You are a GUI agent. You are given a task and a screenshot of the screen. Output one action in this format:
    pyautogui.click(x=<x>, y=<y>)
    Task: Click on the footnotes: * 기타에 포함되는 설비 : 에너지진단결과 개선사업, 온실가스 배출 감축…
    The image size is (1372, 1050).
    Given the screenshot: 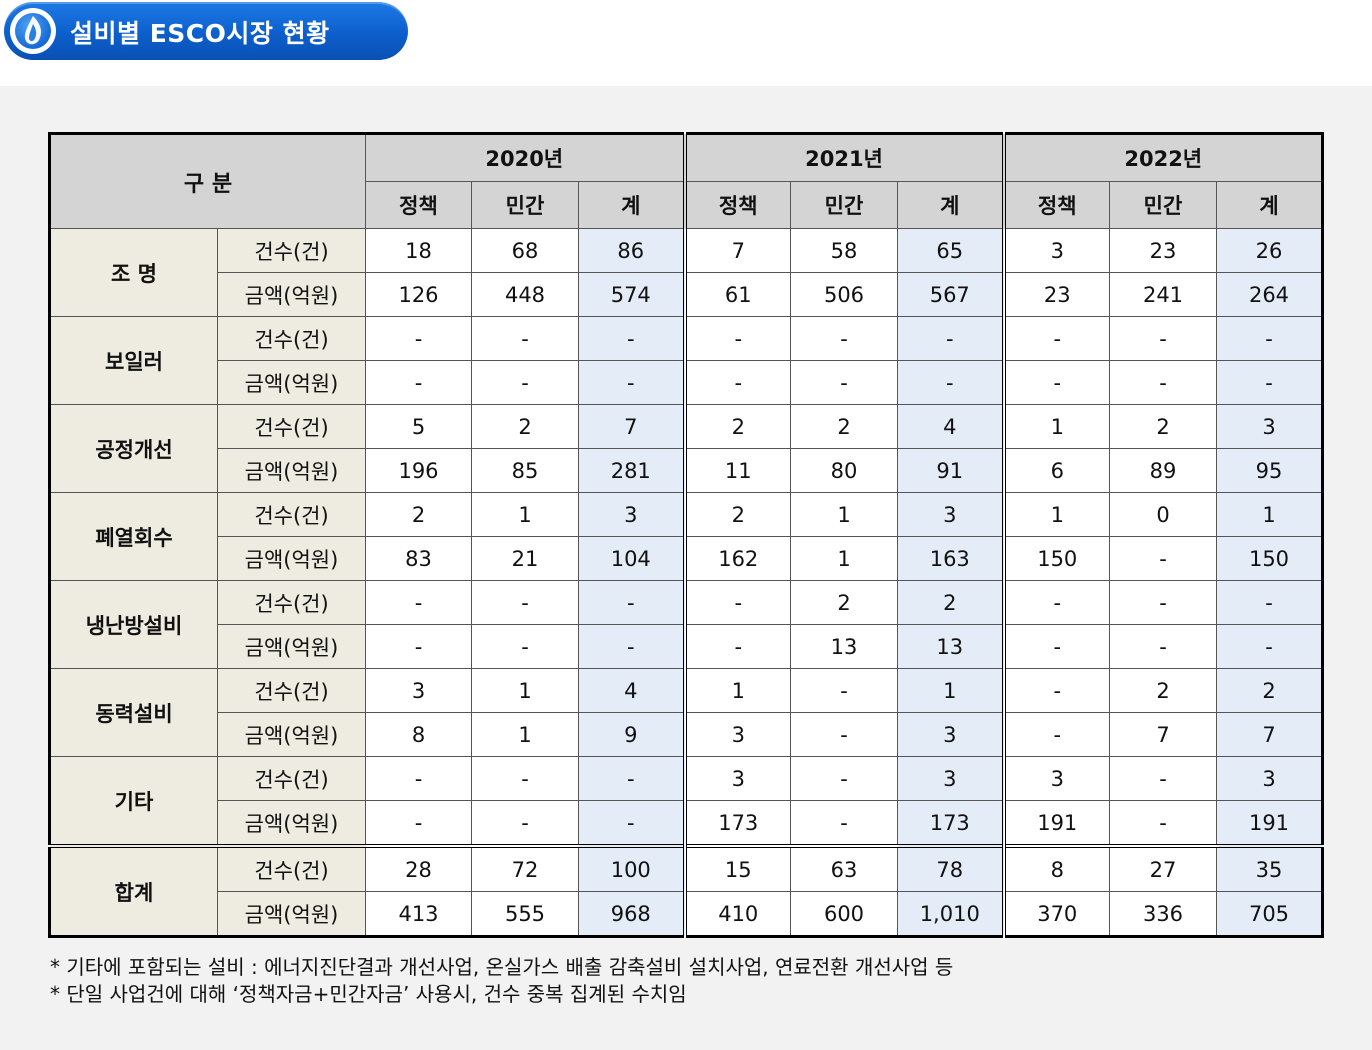 What is the action you would take?
    pyautogui.click(x=501, y=981)
    